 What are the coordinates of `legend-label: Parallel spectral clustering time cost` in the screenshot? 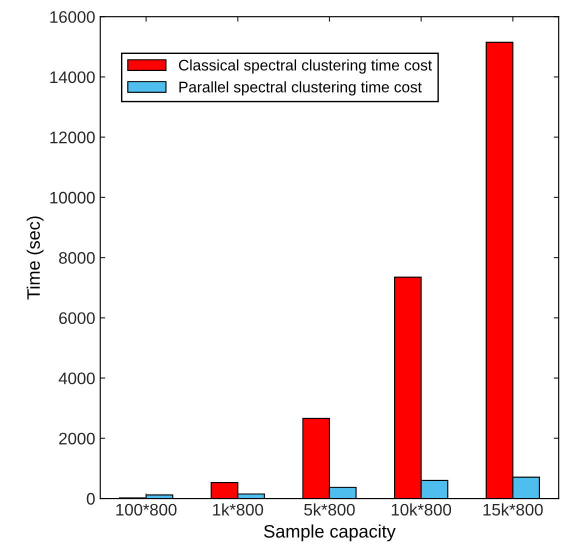 It's located at (300, 88).